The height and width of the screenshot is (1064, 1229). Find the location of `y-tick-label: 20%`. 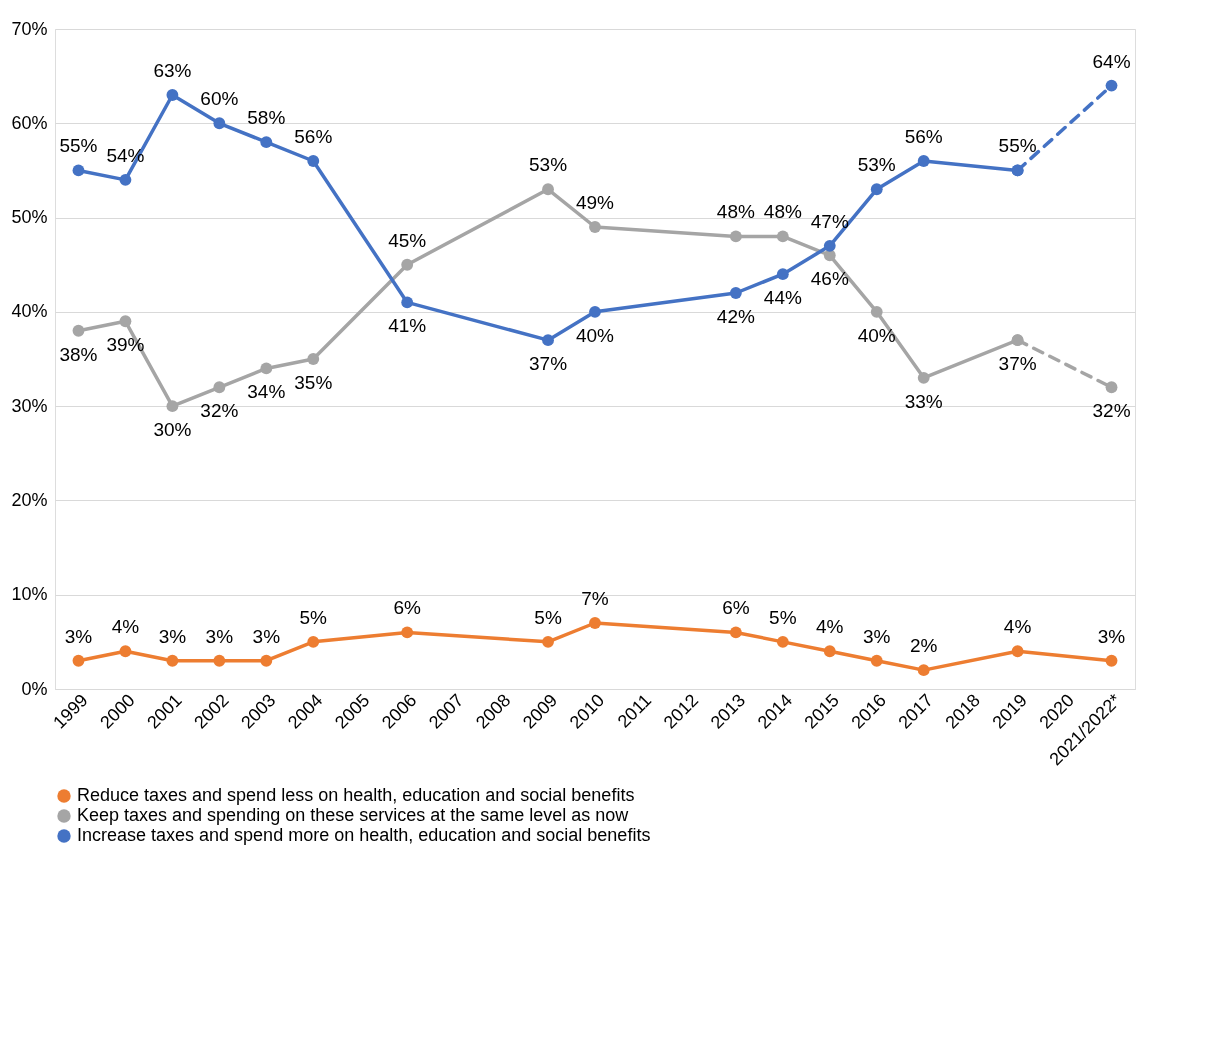

y-tick-label: 20% is located at coordinates (29, 499).